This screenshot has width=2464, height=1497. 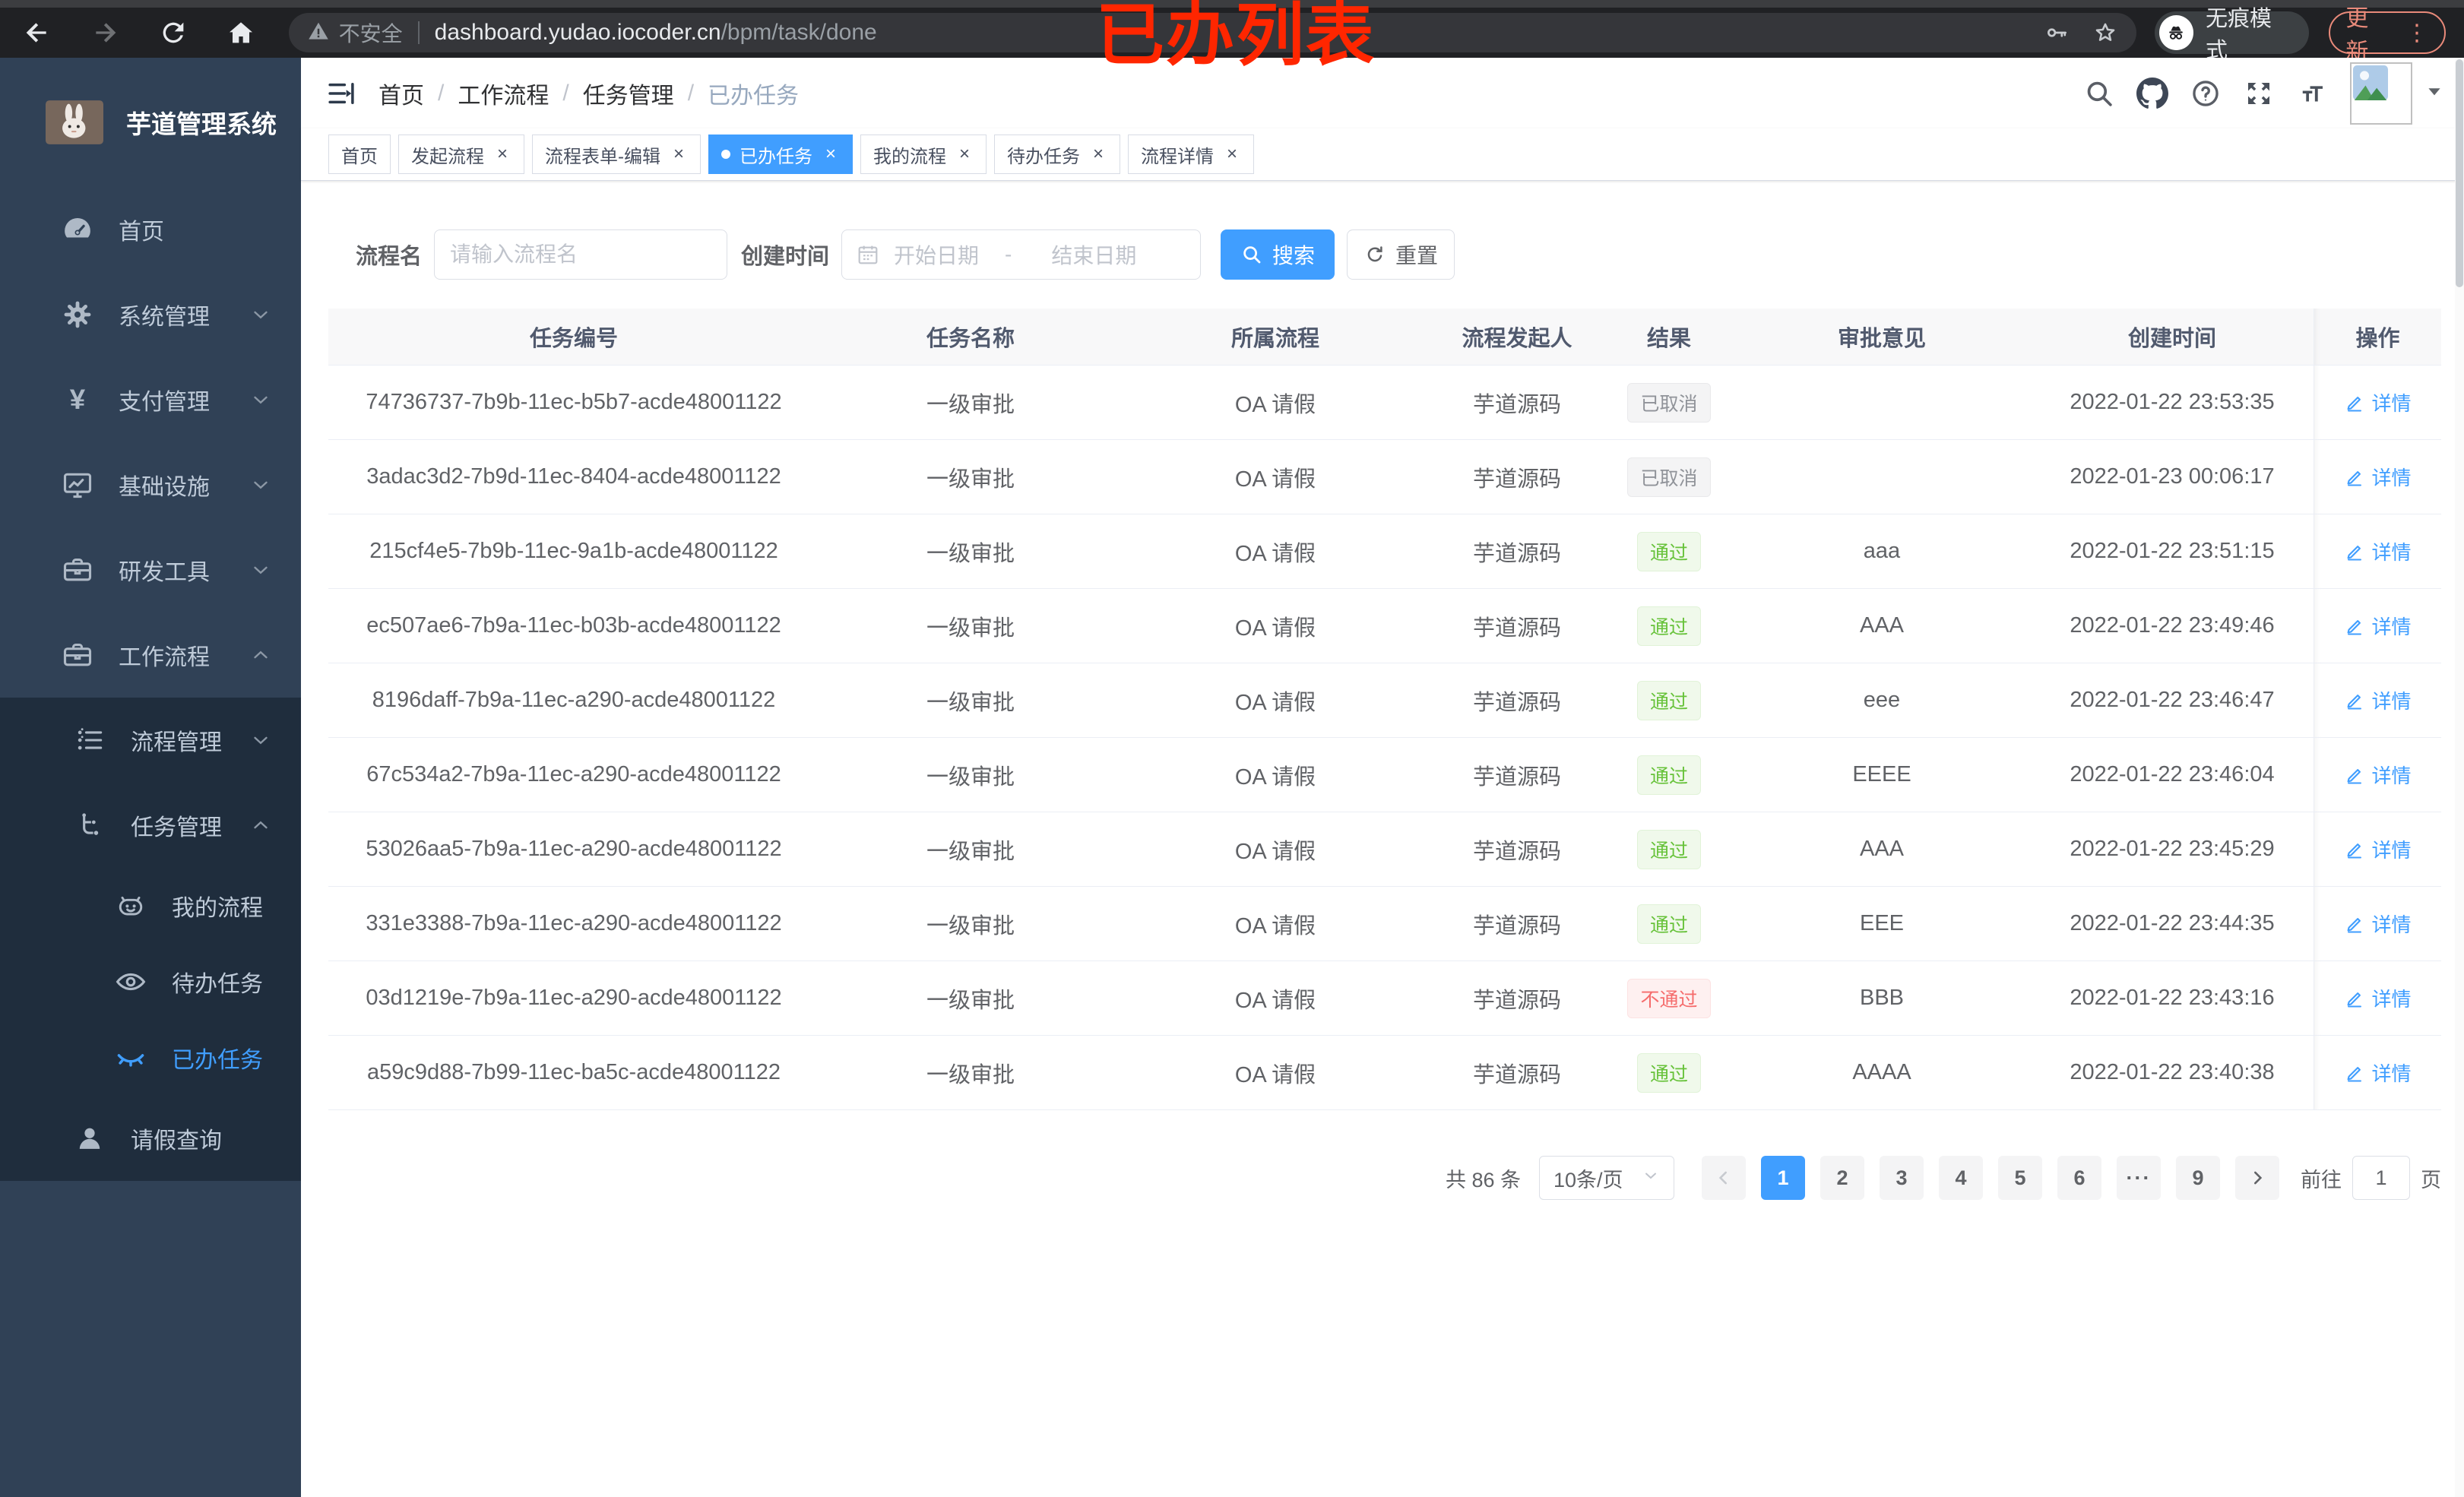 What do you see at coordinates (150, 740) in the screenshot?
I see `sidebar-item-流程管理: 流程管理` at bounding box center [150, 740].